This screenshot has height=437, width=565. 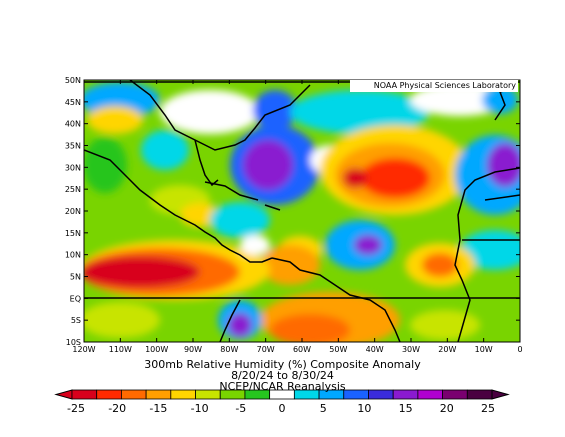 What do you see at coordinates (75, 277) in the screenshot?
I see `lat-label: 5N` at bounding box center [75, 277].